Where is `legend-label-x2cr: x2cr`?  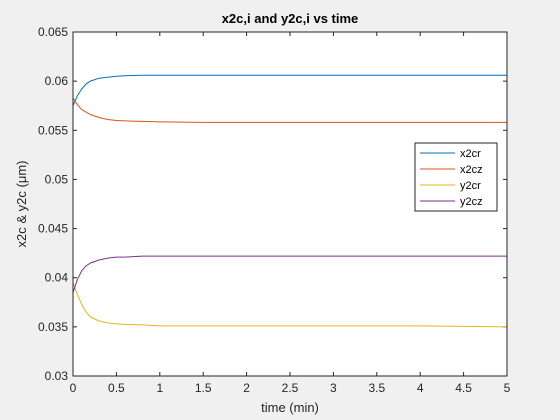 legend-label-x2cr: x2cr is located at coordinates (470, 154).